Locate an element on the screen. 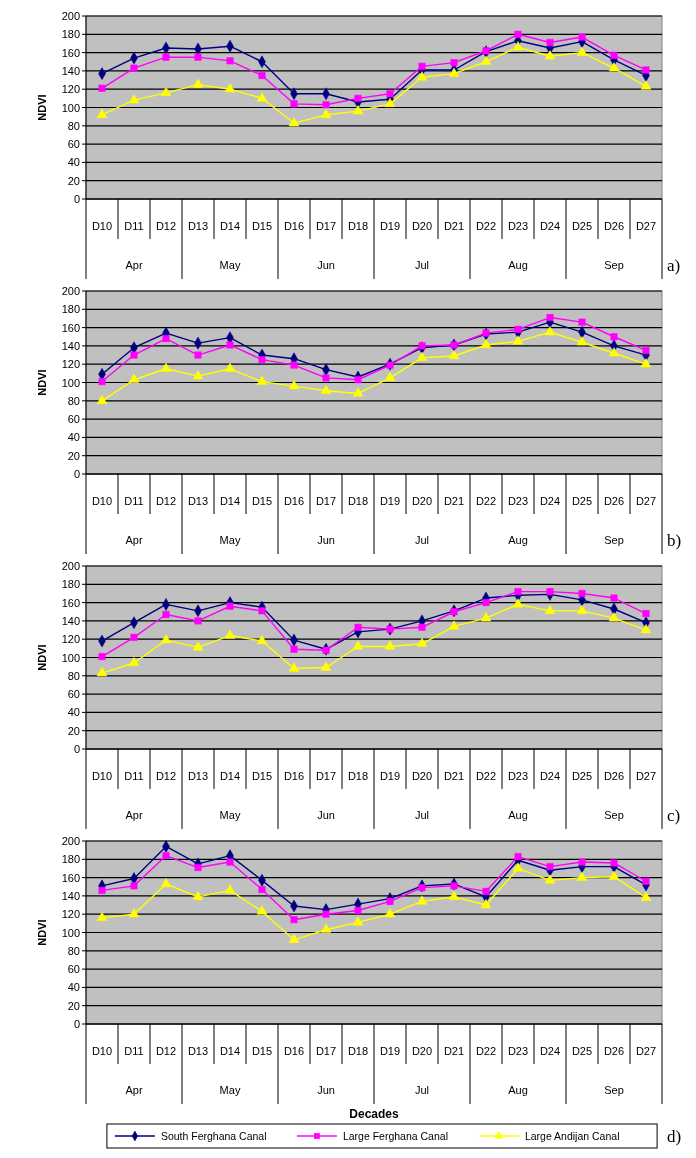  text: c) is located at coordinates (674, 815).